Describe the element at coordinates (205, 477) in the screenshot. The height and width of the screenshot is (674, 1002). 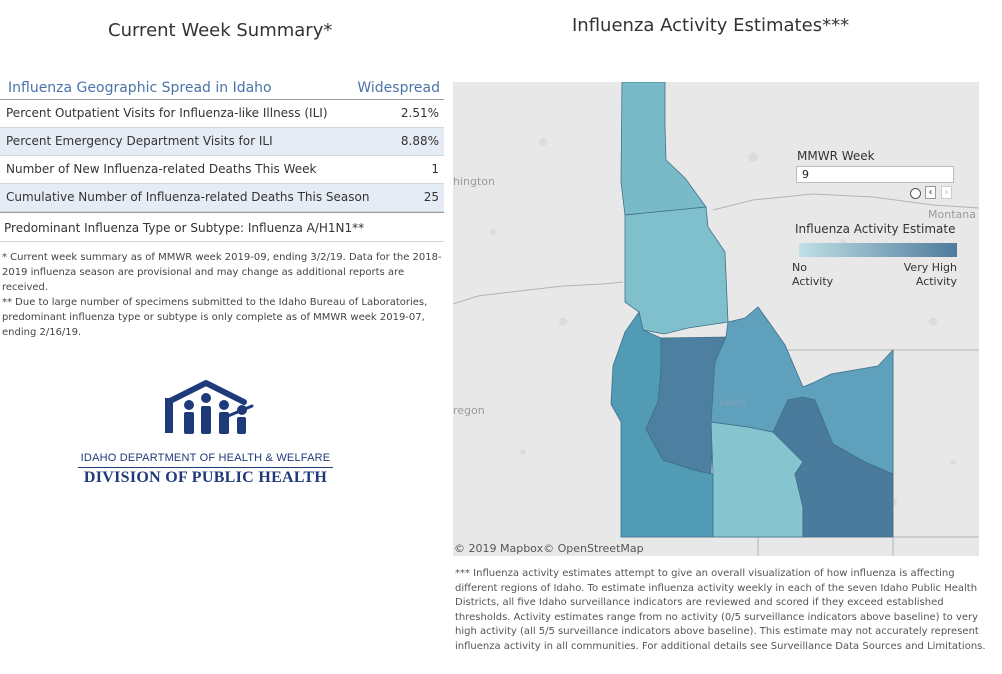
I see `division-name: DIVISION OF PUBLIC HEALTH` at that location.